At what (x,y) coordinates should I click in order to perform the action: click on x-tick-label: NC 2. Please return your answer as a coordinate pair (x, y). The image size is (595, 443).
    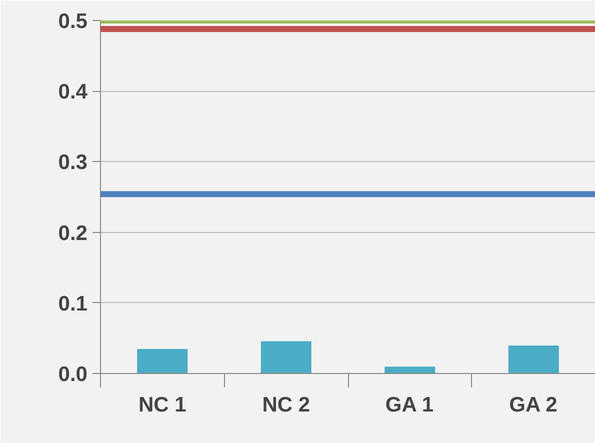
    Looking at the image, I should click on (286, 405).